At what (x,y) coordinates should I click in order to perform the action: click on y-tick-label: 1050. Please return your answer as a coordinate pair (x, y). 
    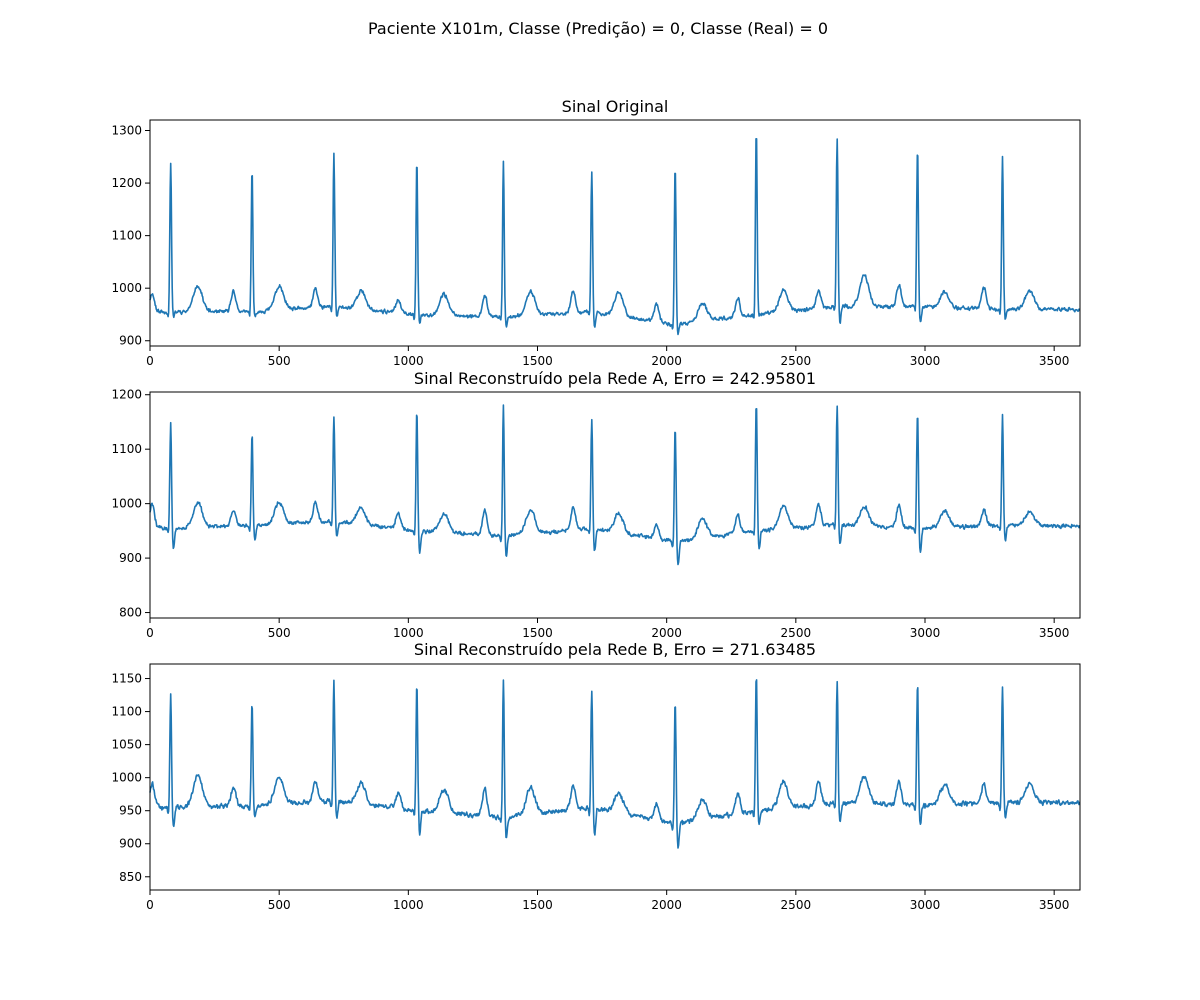
    Looking at the image, I should click on (126, 745).